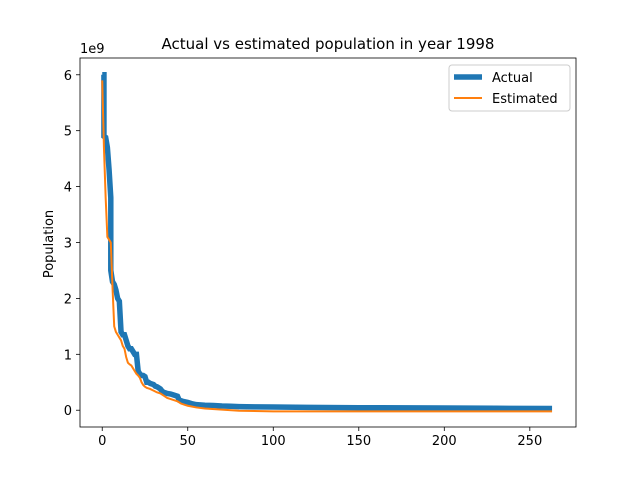 The width and height of the screenshot is (640, 480). What do you see at coordinates (68, 188) in the screenshot?
I see `y-tick-label: 4` at bounding box center [68, 188].